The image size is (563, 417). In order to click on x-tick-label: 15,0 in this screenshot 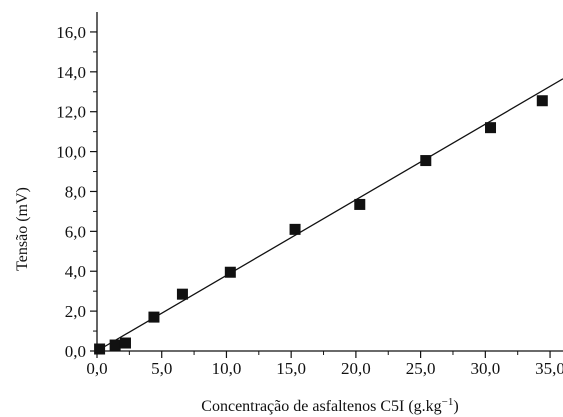, I will do `click(291, 368)`.